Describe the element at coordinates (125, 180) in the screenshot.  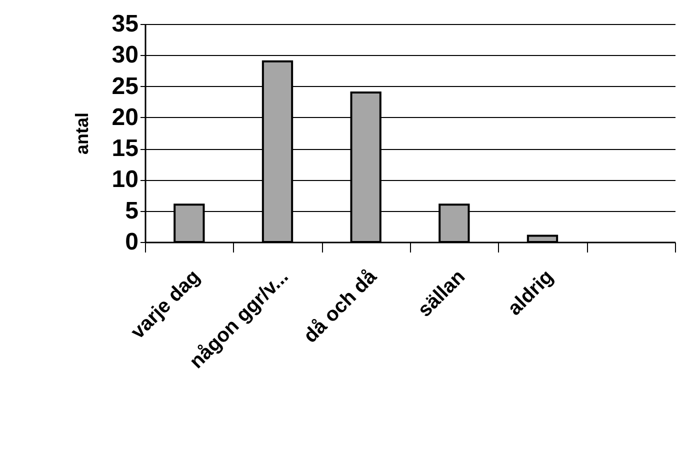
I see `y-tick-label: 10` at that location.